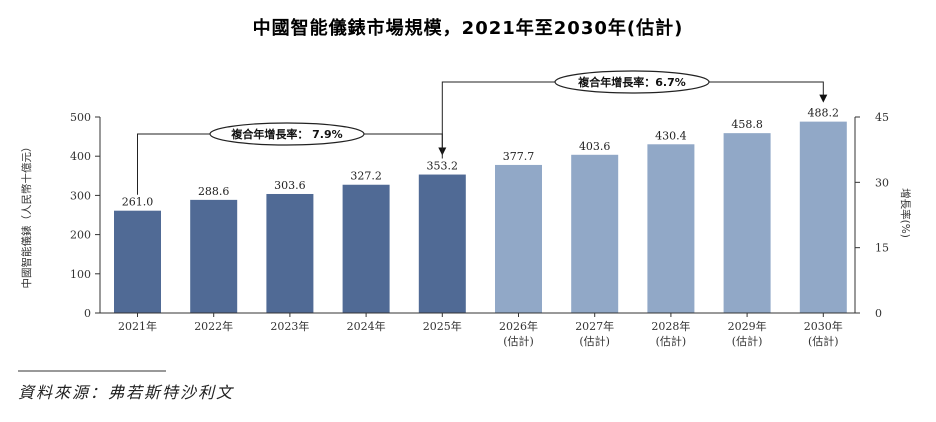 The height and width of the screenshot is (422, 936). I want to click on arrow-down-icon, so click(823, 98).